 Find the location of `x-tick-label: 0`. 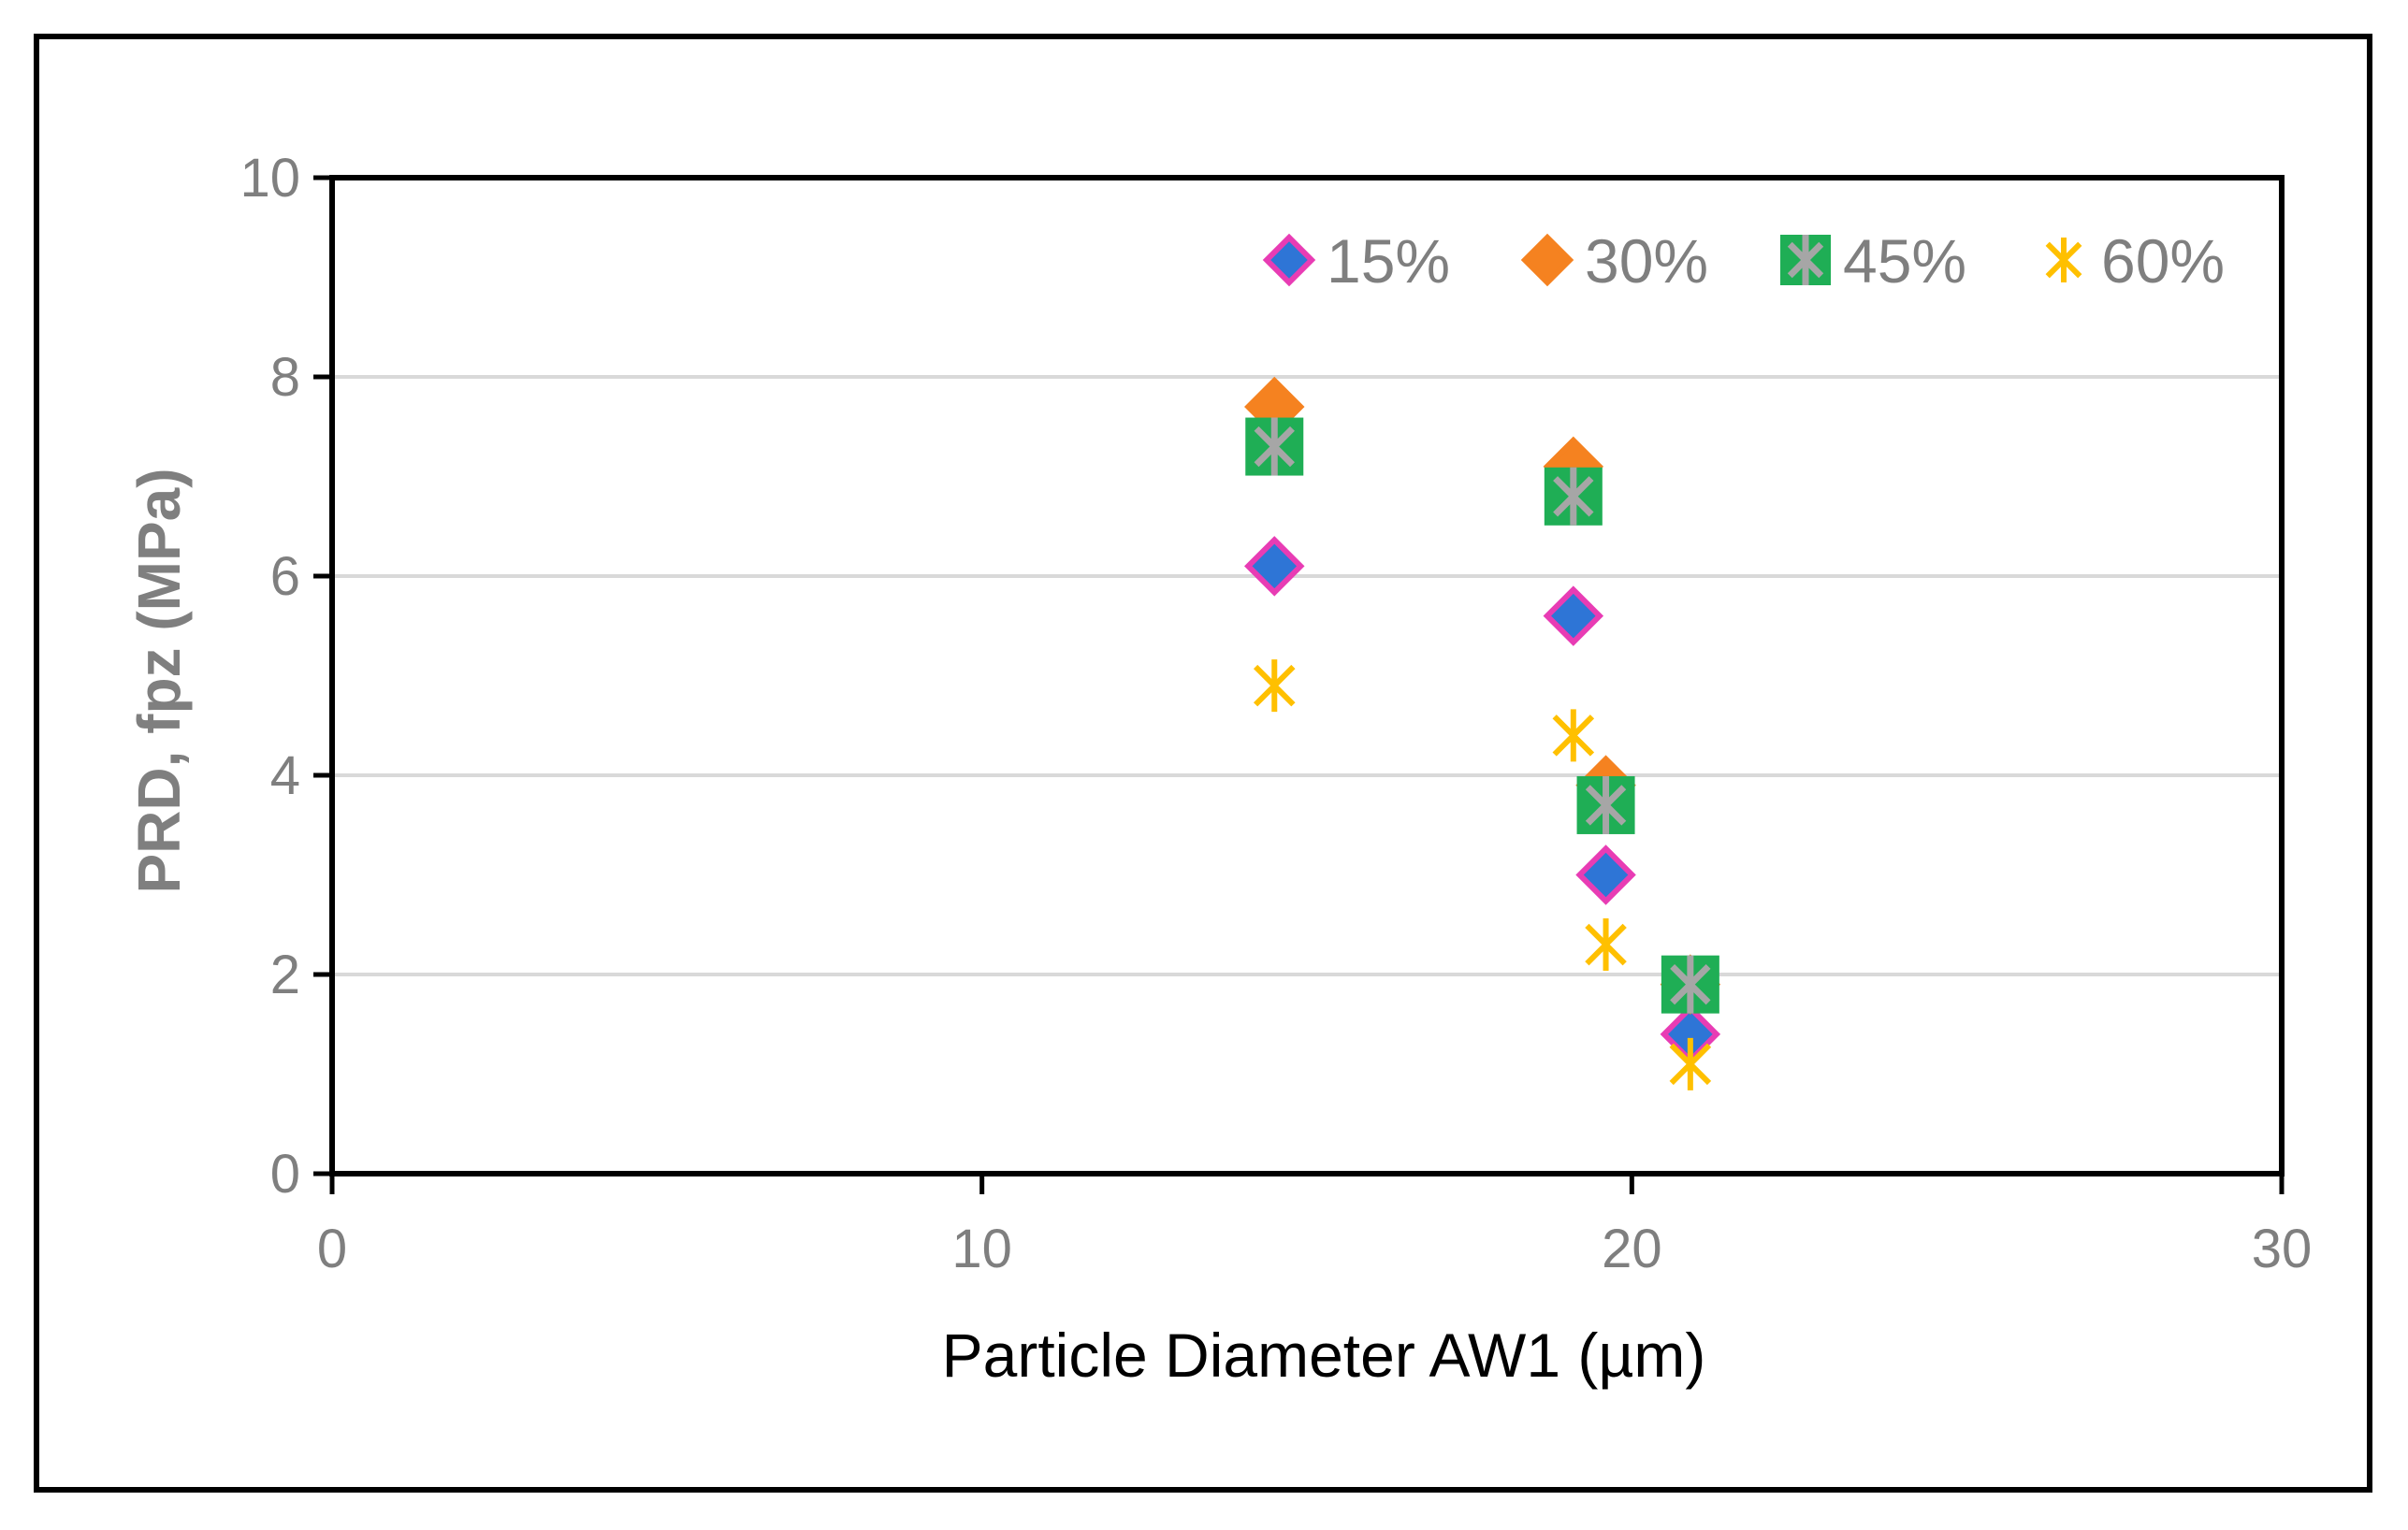

x-tick-label: 0 is located at coordinates (332, 1249).